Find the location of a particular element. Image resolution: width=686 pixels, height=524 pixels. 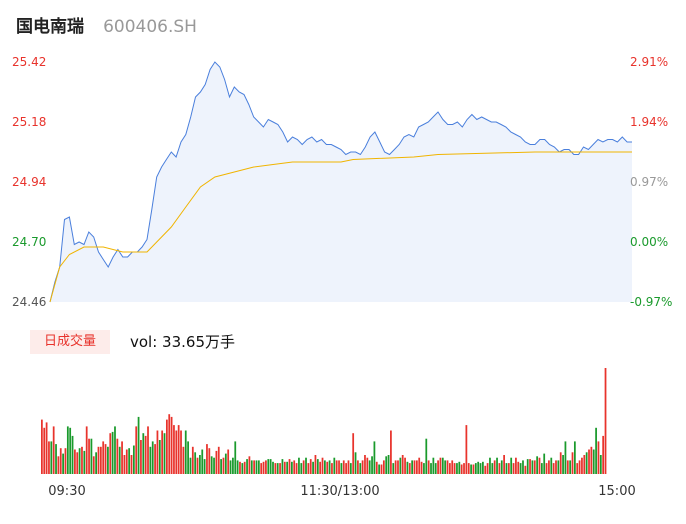

volume-tab: 日成交量 is located at coordinates (70, 342).